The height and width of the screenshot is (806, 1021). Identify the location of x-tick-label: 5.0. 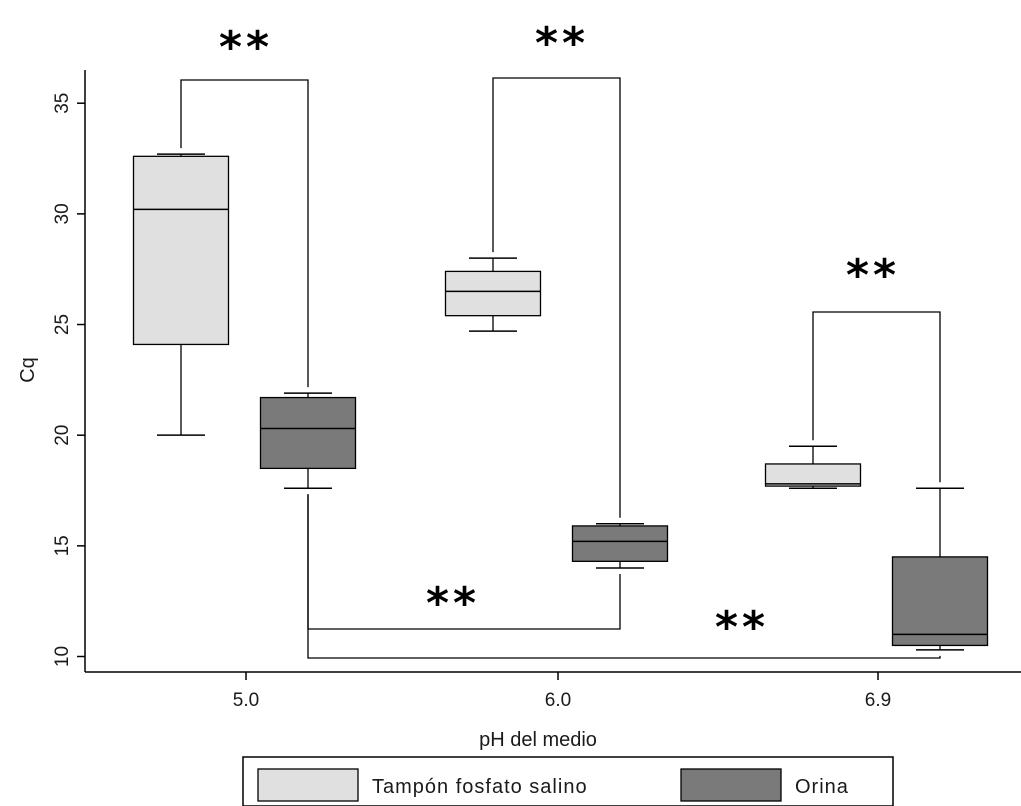
(246, 700).